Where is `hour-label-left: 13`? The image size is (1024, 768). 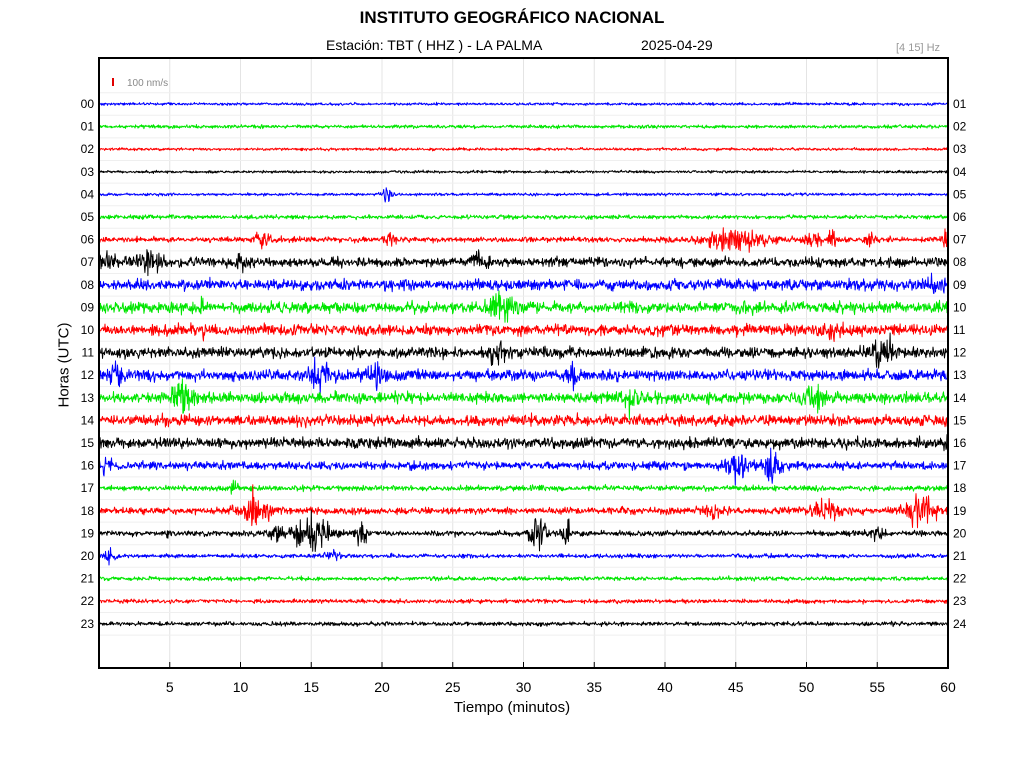 hour-label-left: 13 is located at coordinates (88, 398).